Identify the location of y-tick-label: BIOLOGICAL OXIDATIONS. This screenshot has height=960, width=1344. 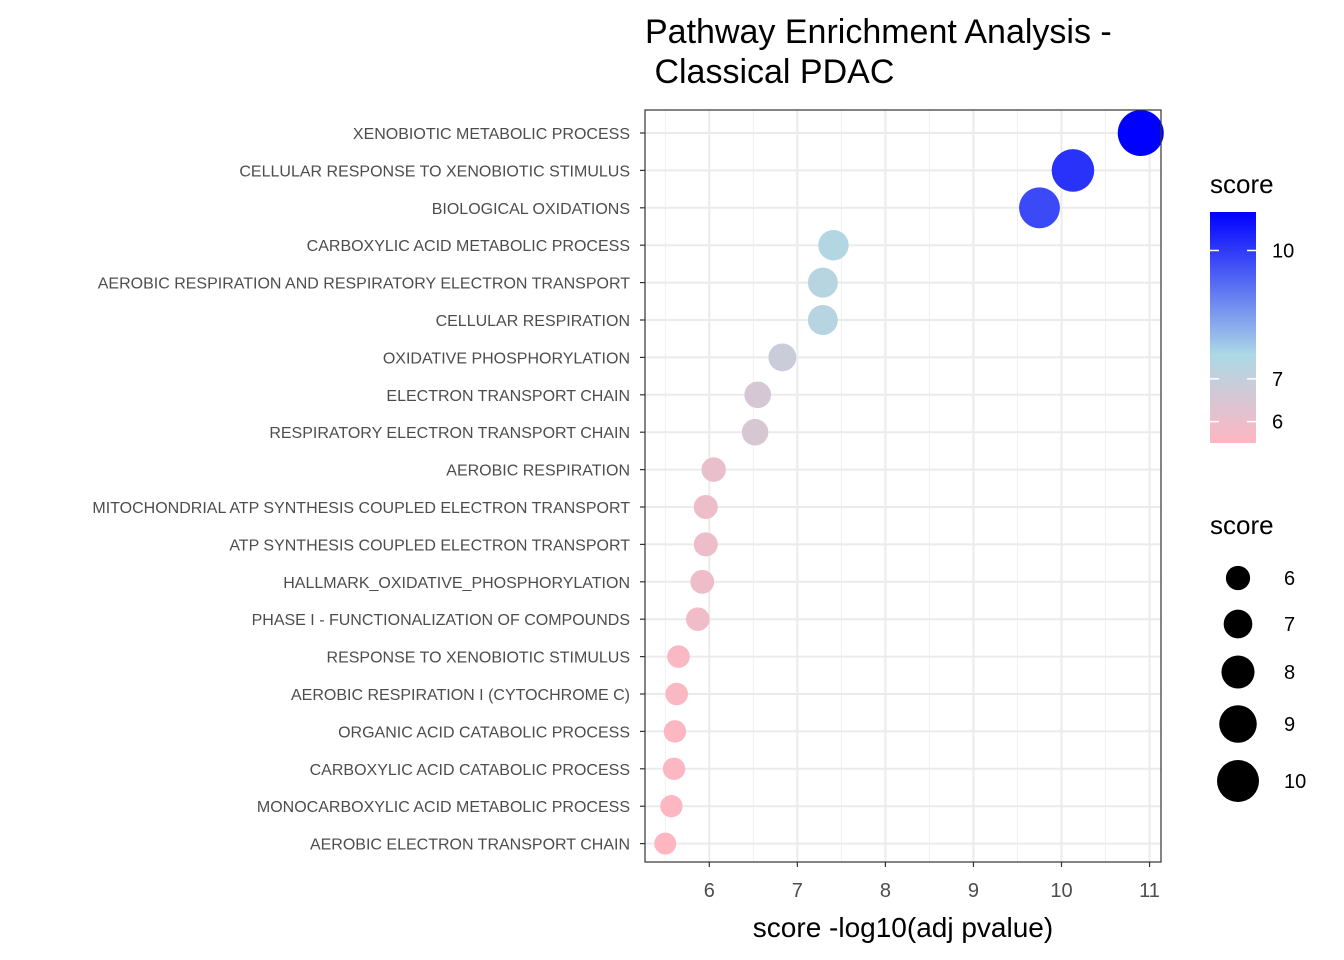
(531, 209).